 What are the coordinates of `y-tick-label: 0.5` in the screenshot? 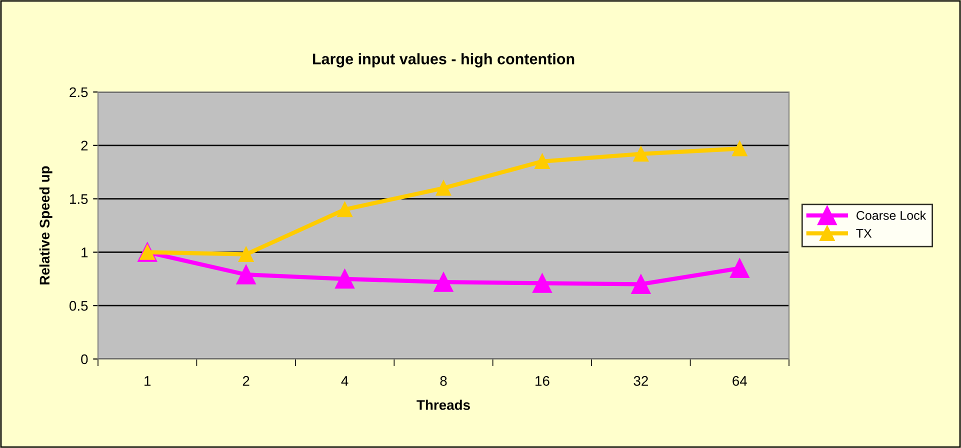 It's located at (79, 305).